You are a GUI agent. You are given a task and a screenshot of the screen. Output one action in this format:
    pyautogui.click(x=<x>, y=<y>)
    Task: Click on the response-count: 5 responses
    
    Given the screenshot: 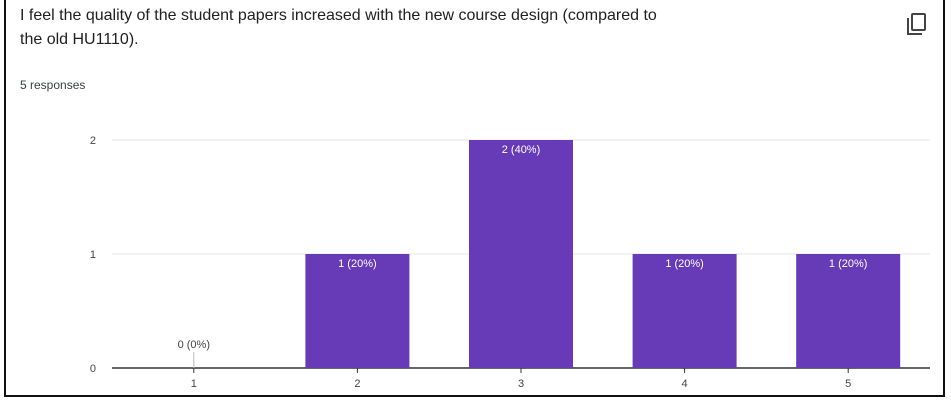 What is the action you would take?
    pyautogui.click(x=53, y=85)
    